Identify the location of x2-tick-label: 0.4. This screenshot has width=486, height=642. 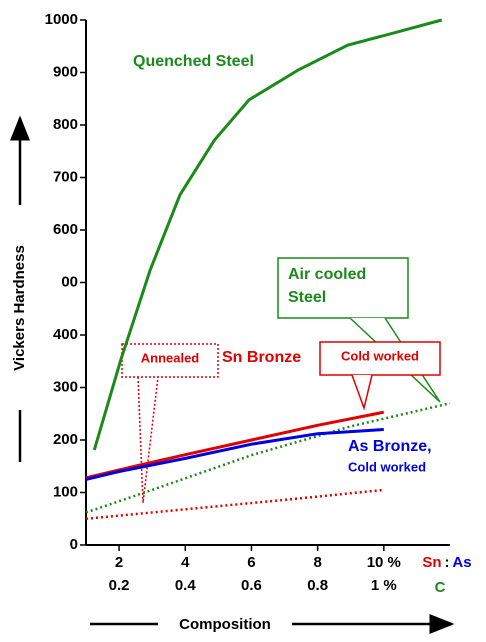
(186, 585).